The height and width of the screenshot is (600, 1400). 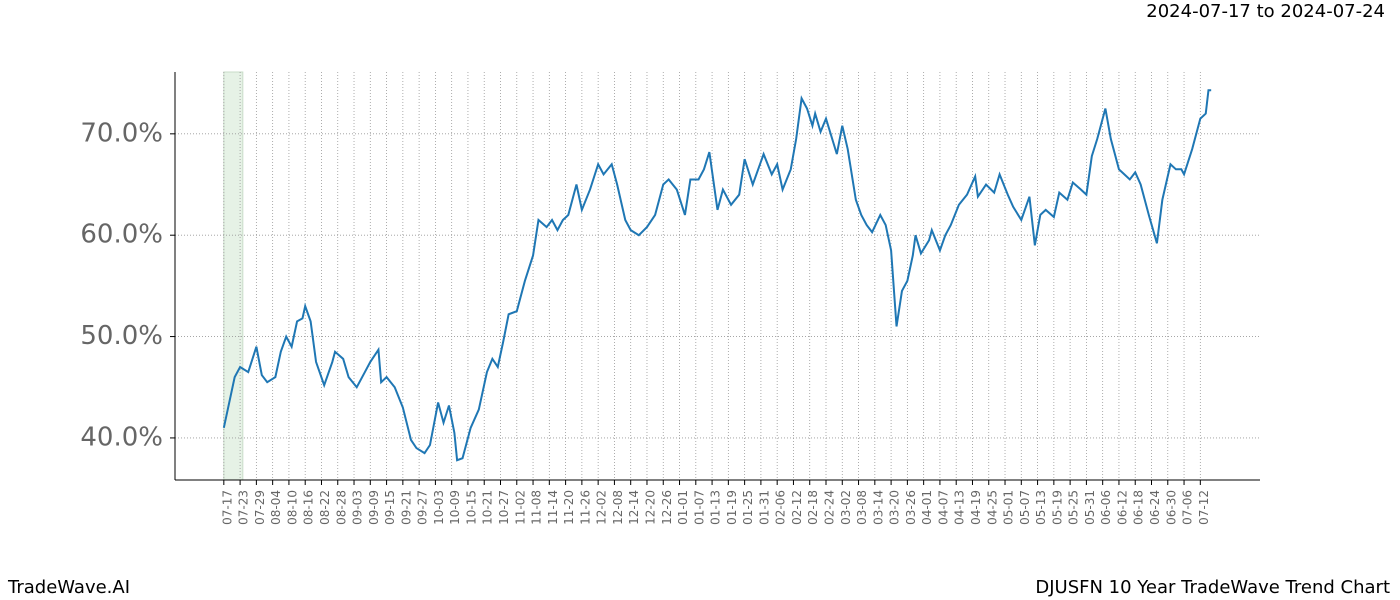 I want to click on x-tick-label: 11-08, so click(x=537, y=507).